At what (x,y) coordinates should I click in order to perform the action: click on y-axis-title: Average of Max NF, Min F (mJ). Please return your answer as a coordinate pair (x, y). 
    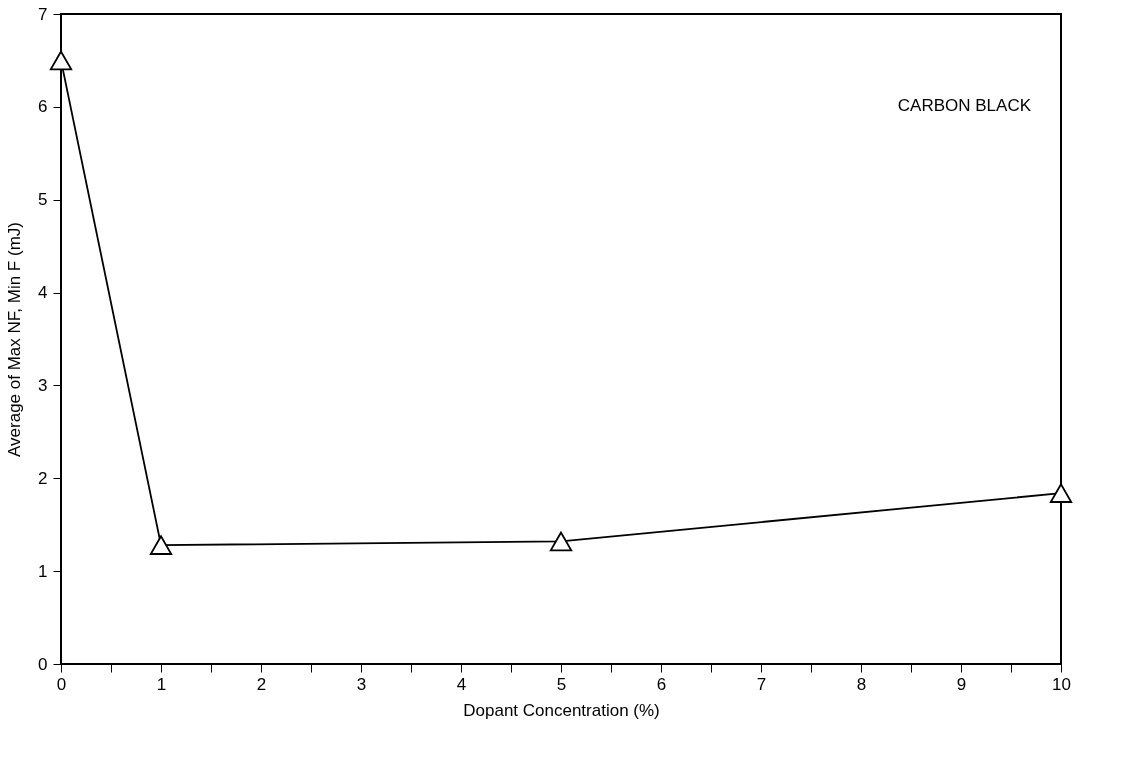
    Looking at the image, I should click on (15, 339).